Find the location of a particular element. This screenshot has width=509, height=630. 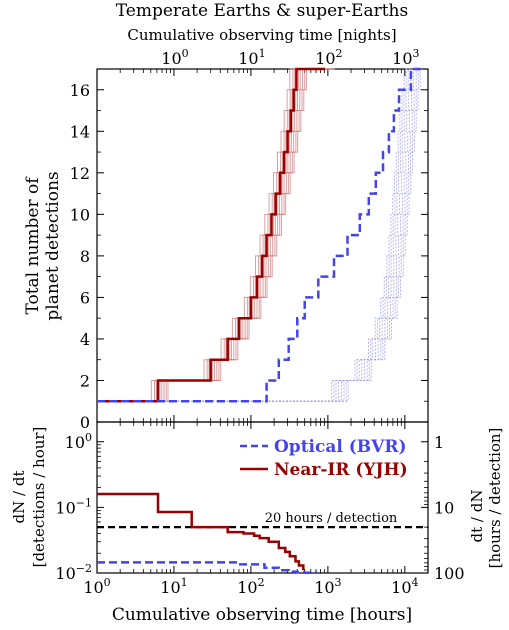

top-axis-tick-label: 10⁰ is located at coordinates (174, 57).